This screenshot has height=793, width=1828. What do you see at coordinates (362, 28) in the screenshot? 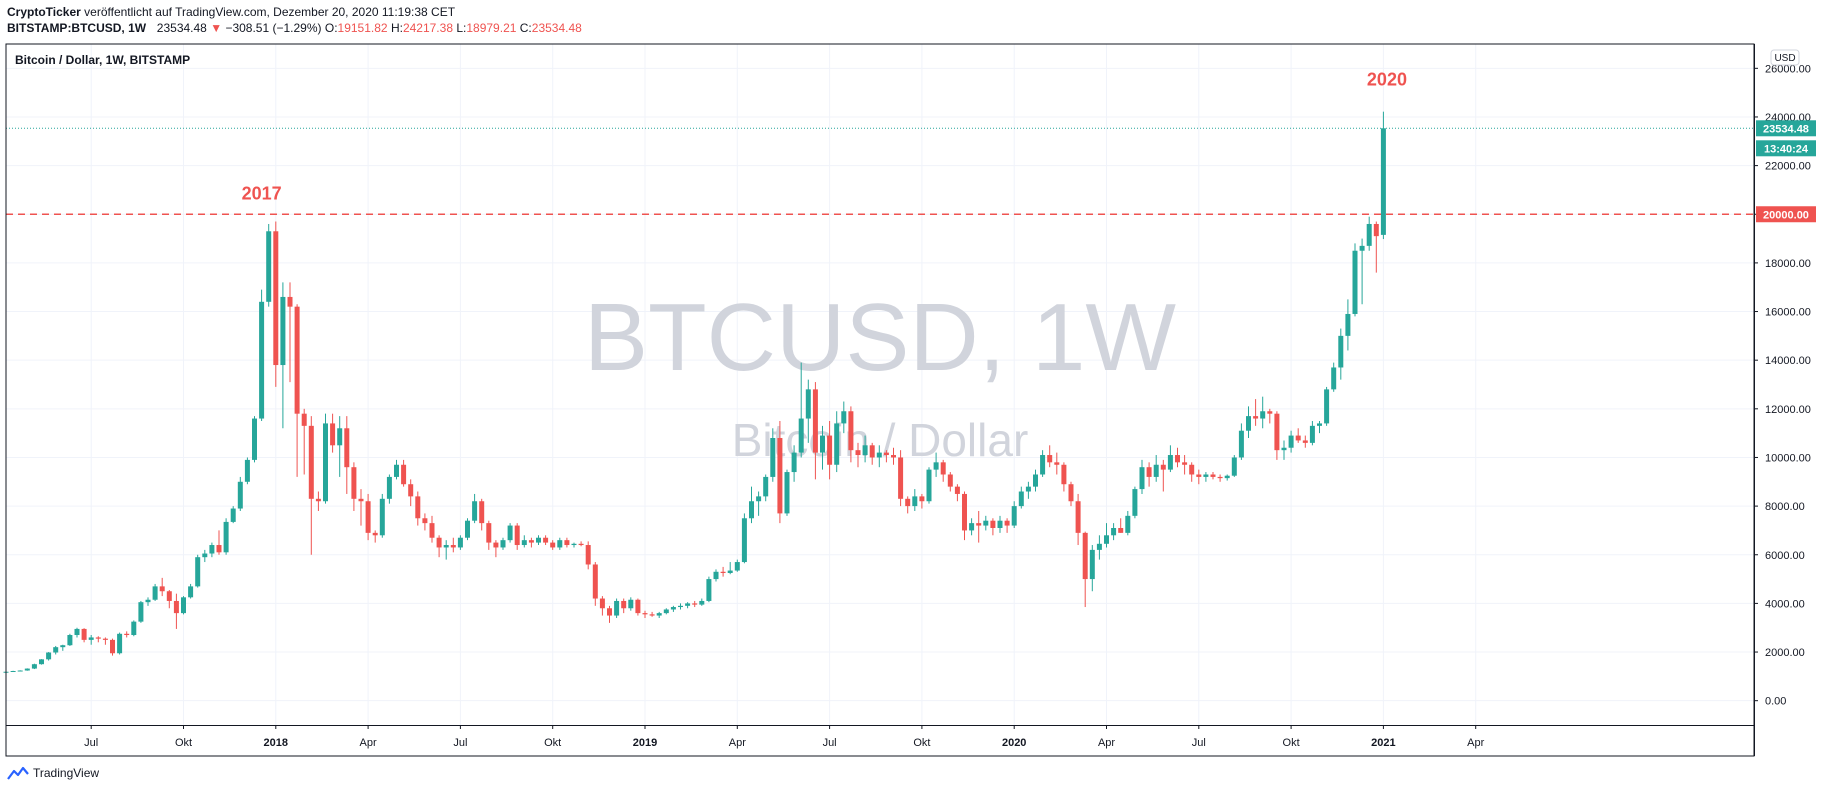
I see `open-value: 19151.82` at bounding box center [362, 28].